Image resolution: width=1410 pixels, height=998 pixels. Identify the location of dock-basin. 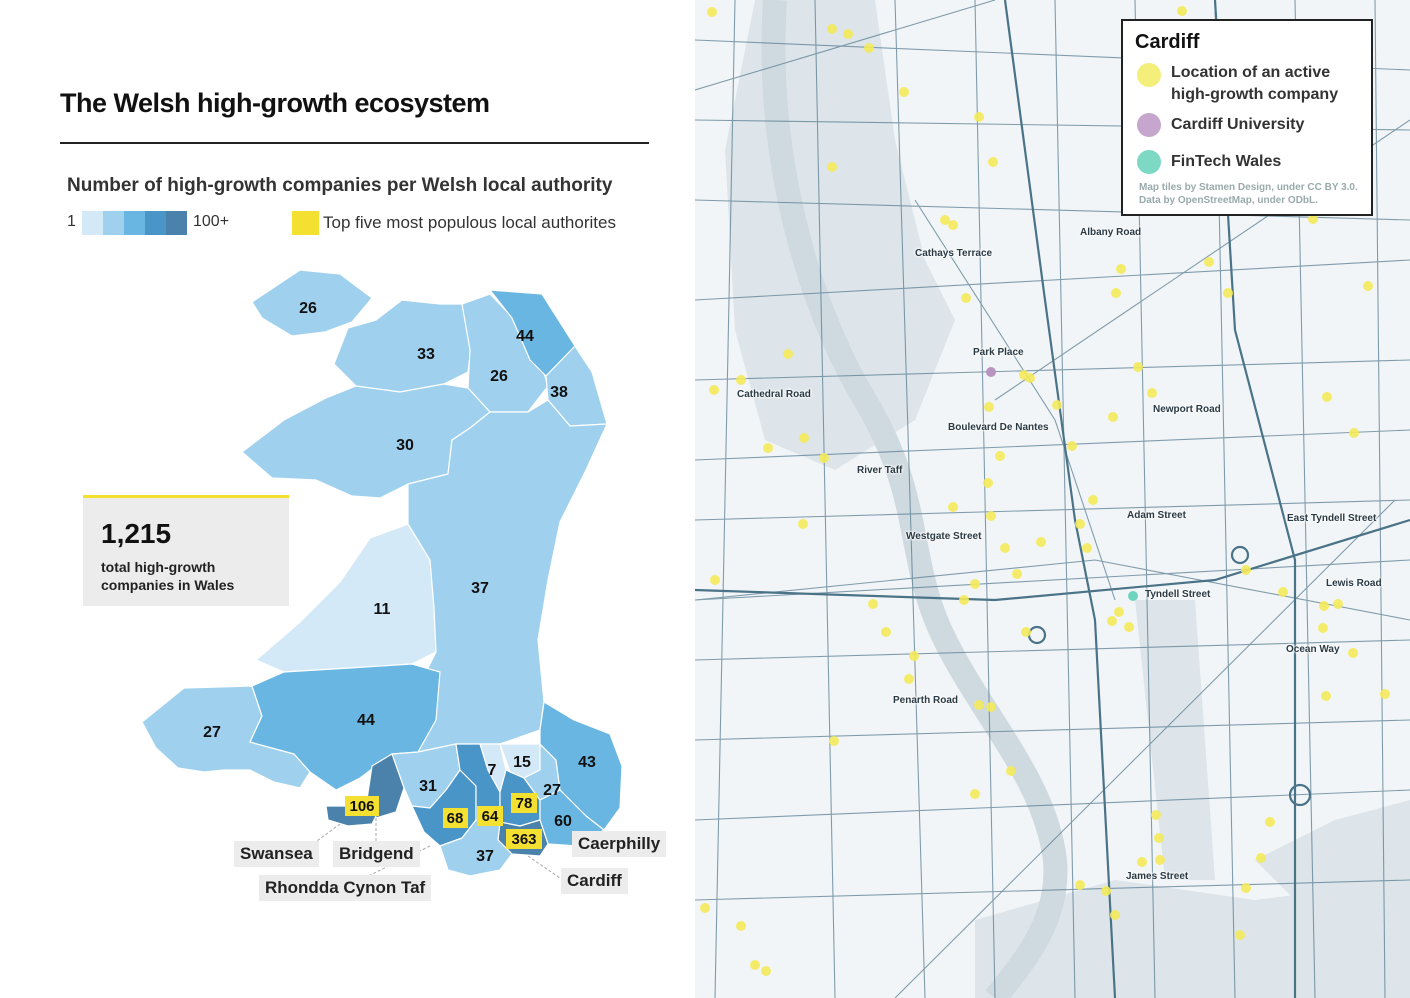
(1175, 740).